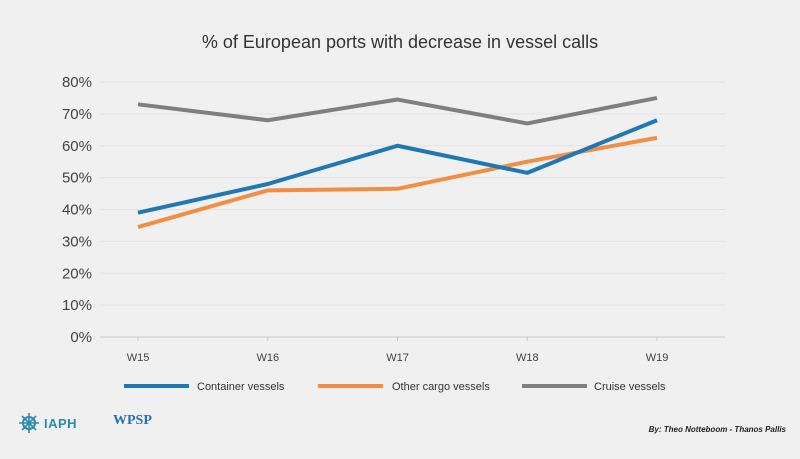 The image size is (800, 459). Describe the element at coordinates (397, 166) in the screenshot. I see `series-line-container-vessels` at that location.